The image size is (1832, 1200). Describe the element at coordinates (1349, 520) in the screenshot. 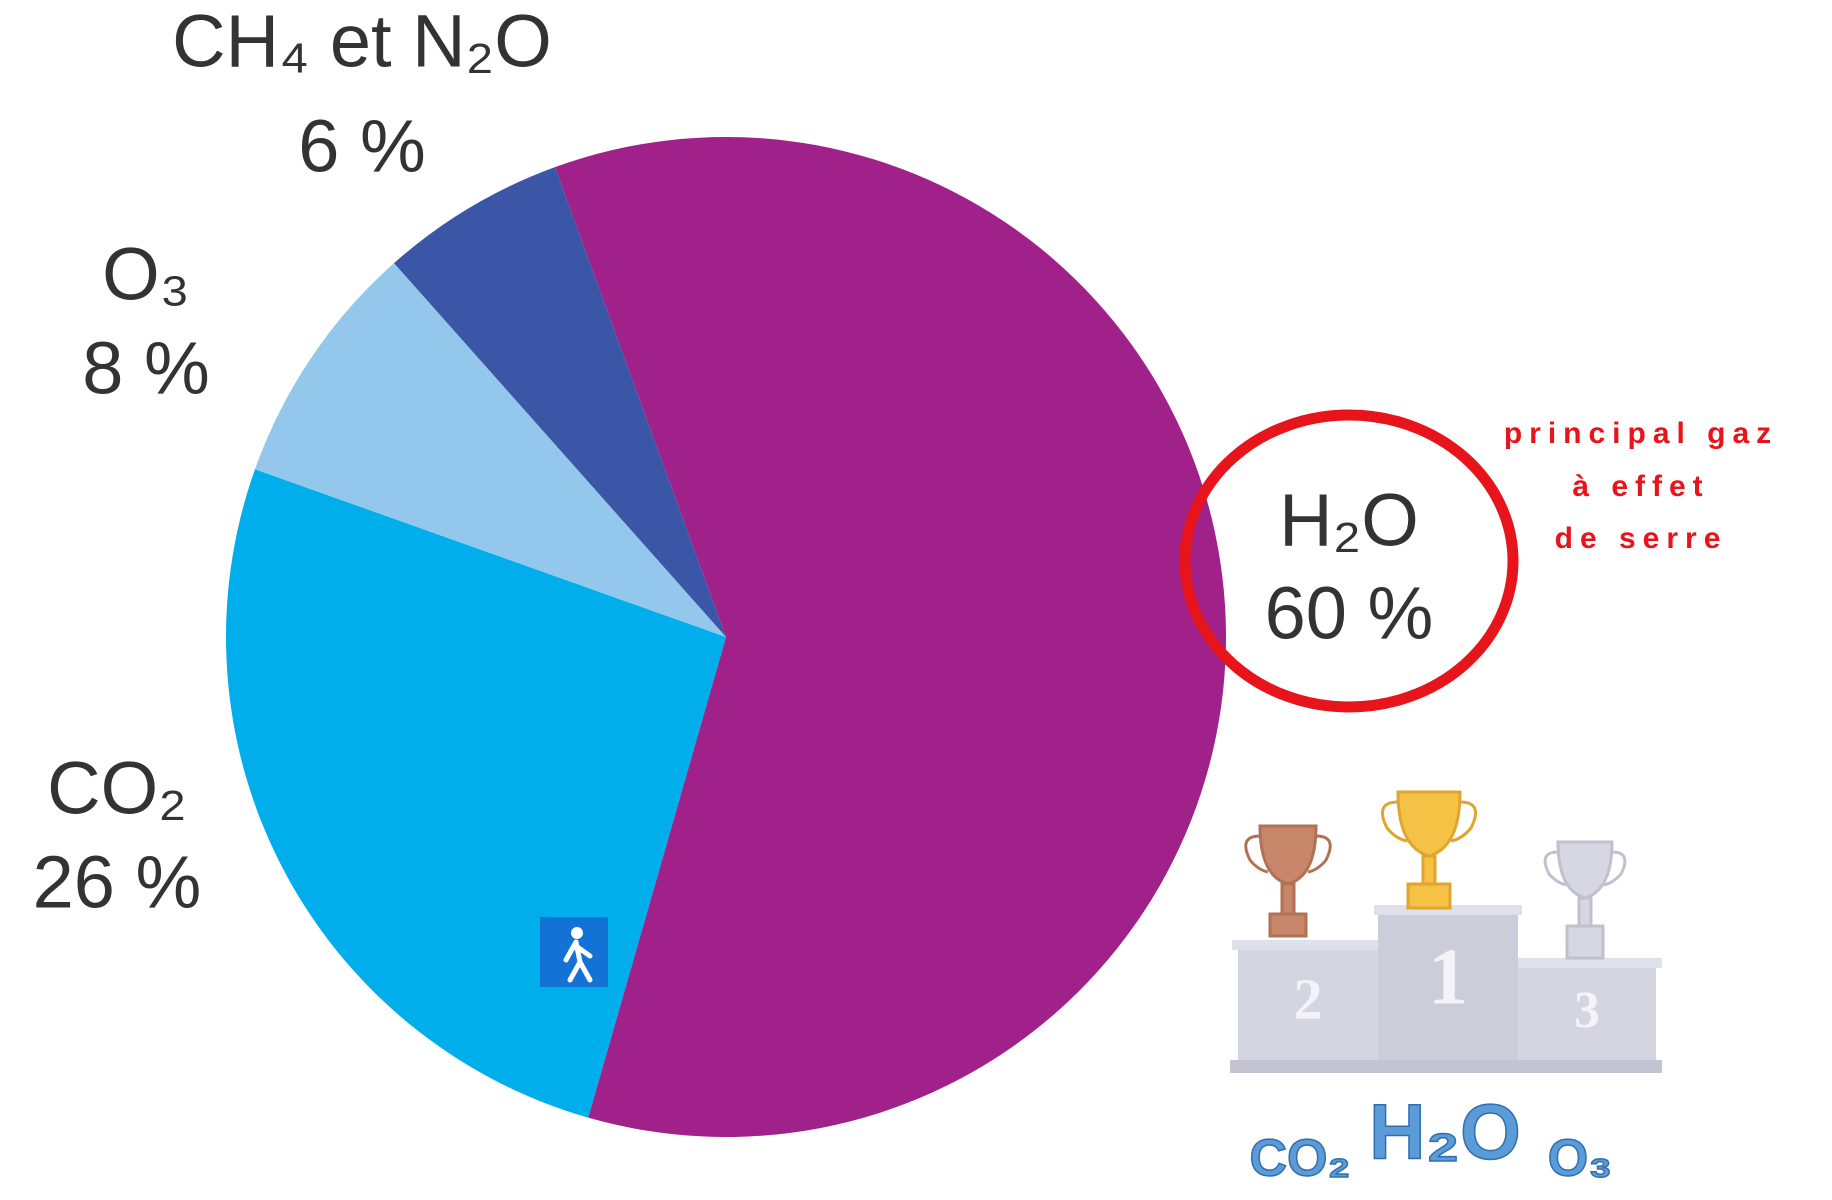

I see `slice-label: H₂O` at that location.